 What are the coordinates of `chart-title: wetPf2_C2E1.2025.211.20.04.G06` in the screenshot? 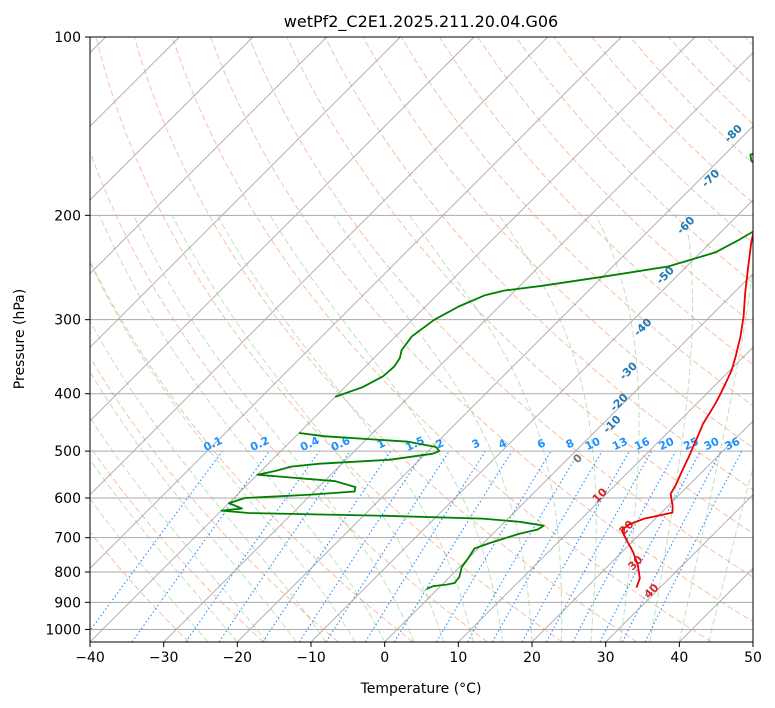 It's located at (421, 22).